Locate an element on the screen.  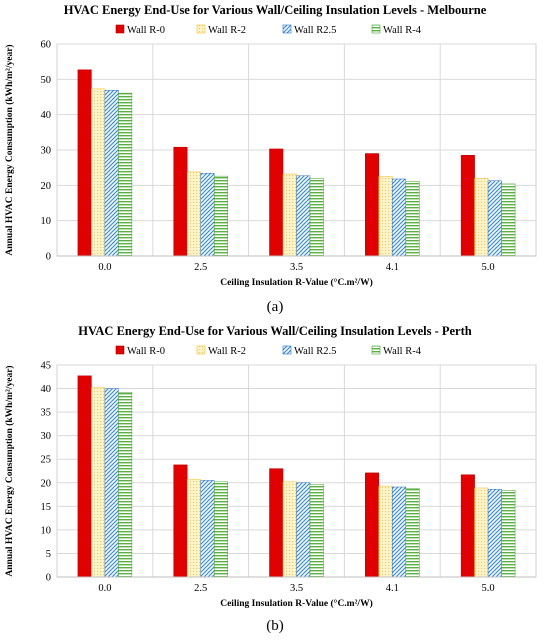
legend-label: Wall R2.5 is located at coordinates (315, 351).